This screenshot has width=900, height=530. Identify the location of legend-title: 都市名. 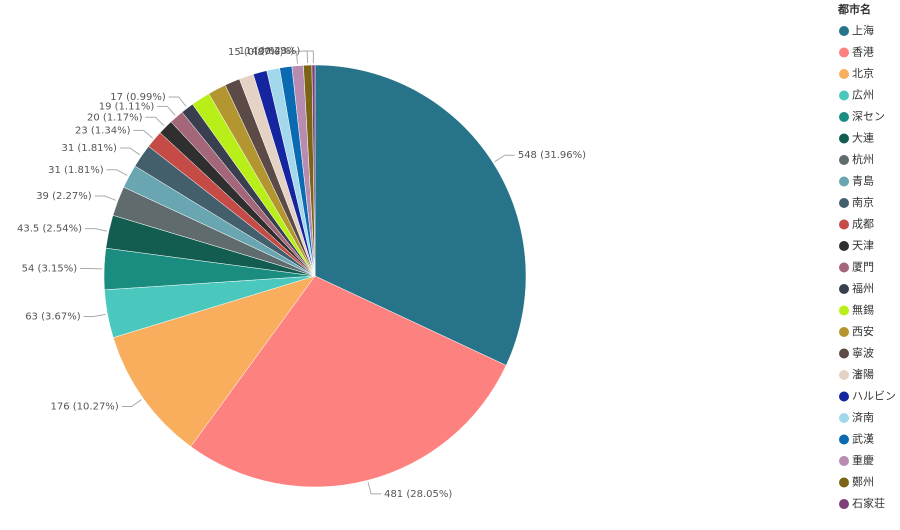
(854, 9).